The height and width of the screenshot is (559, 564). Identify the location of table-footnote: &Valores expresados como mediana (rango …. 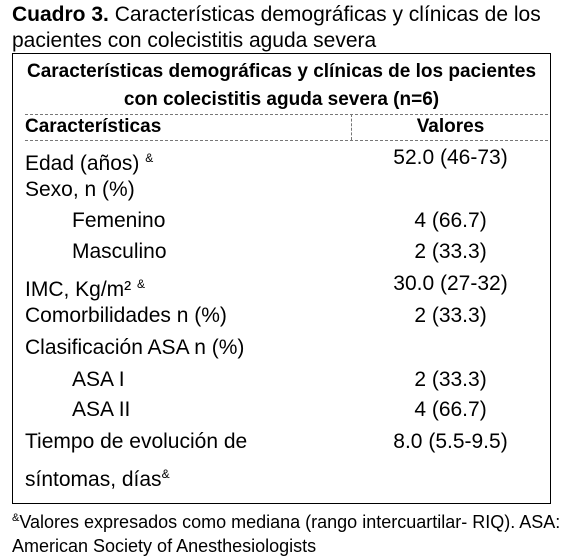
(287, 532).